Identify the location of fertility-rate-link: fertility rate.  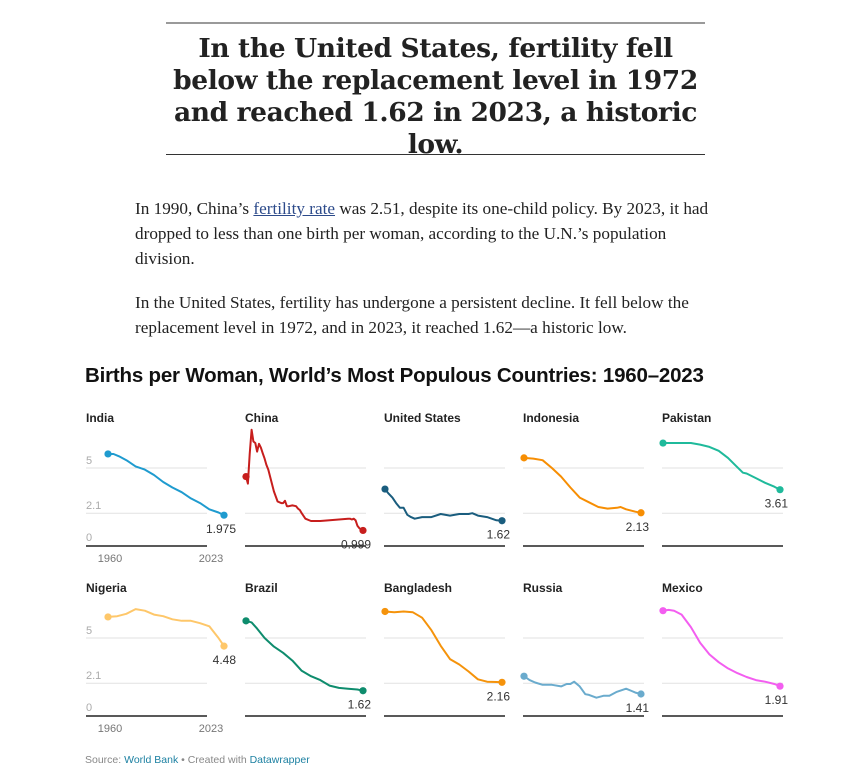
(294, 208).